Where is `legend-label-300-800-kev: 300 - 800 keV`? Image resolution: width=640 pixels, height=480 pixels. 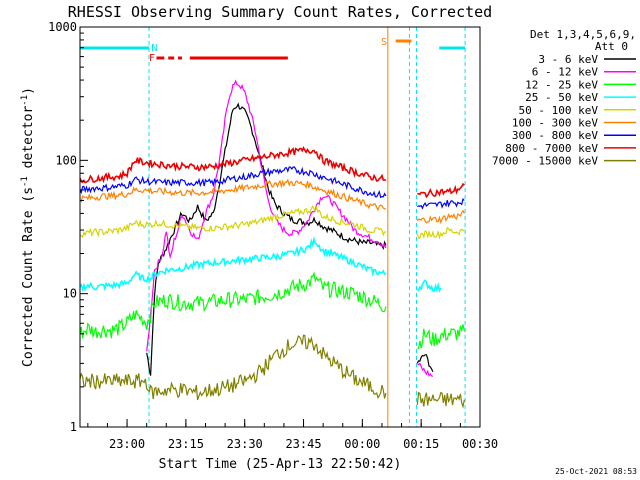 legend-label-300-800-kev: 300 - 800 keV is located at coordinates (555, 135).